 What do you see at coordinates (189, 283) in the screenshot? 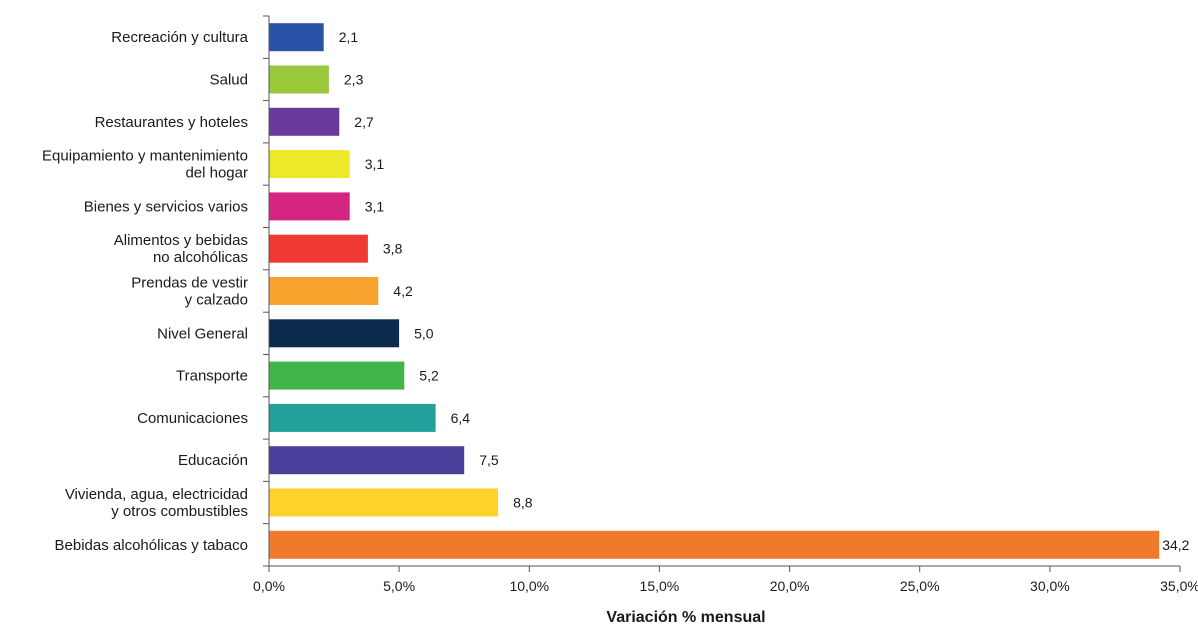
I see `category-label-6-line-0: Prendas de vestir` at bounding box center [189, 283].